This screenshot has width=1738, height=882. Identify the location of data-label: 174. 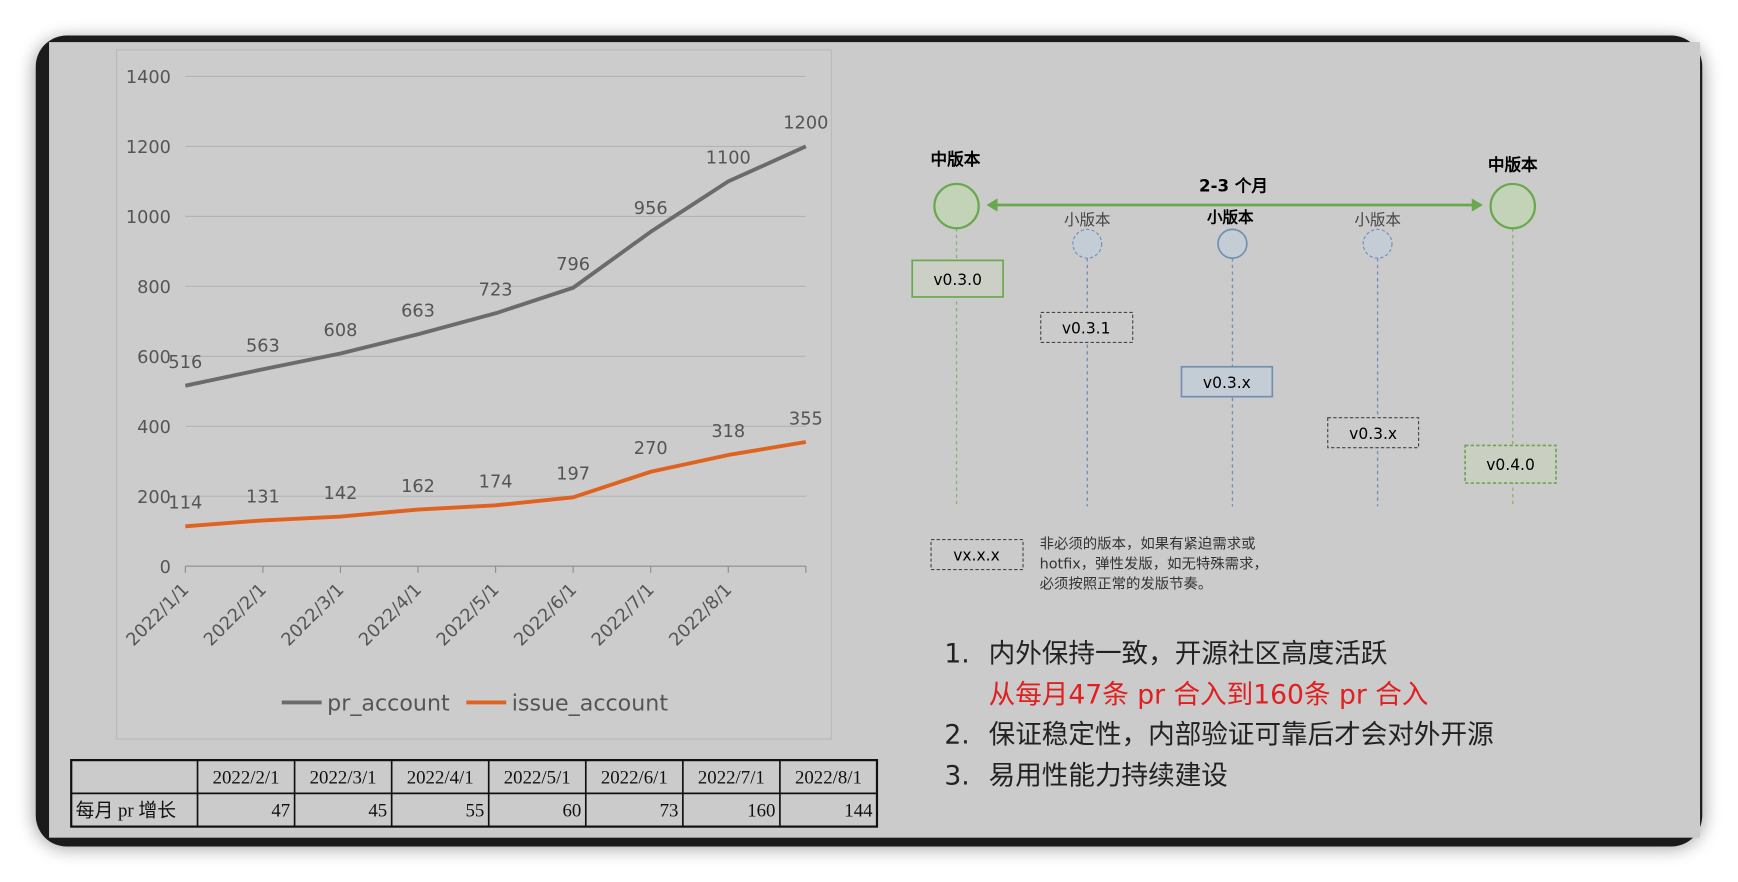
(496, 483).